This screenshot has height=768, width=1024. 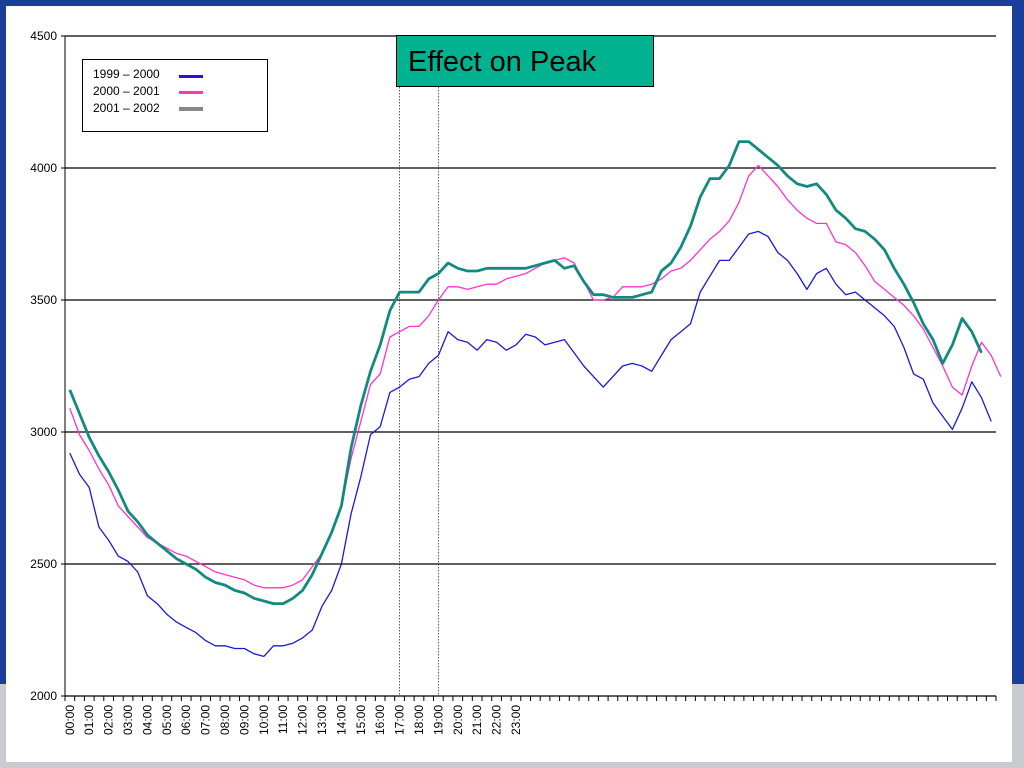 I want to click on x-tick-label: 09:00, so click(x=244, y=720).